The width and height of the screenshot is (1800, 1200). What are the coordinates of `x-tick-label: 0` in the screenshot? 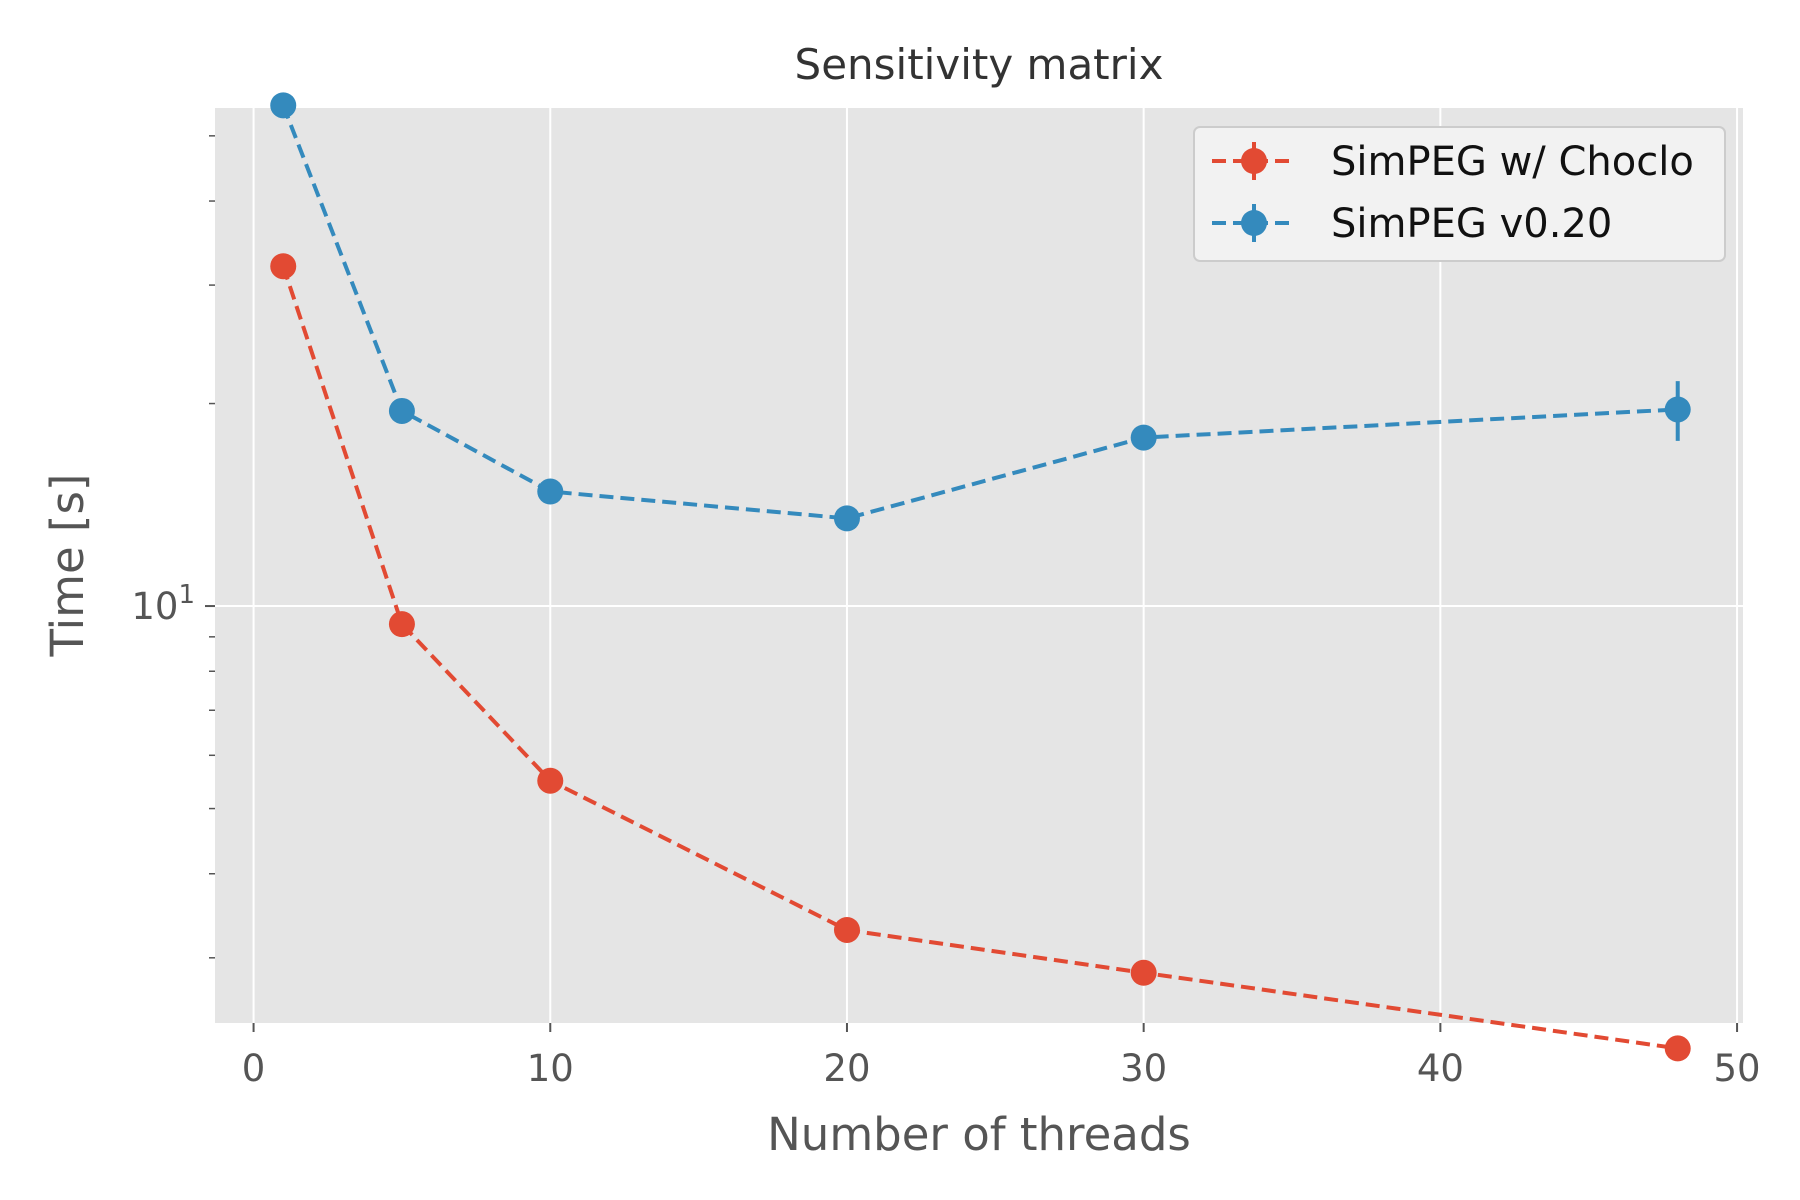 It's located at (254, 1068).